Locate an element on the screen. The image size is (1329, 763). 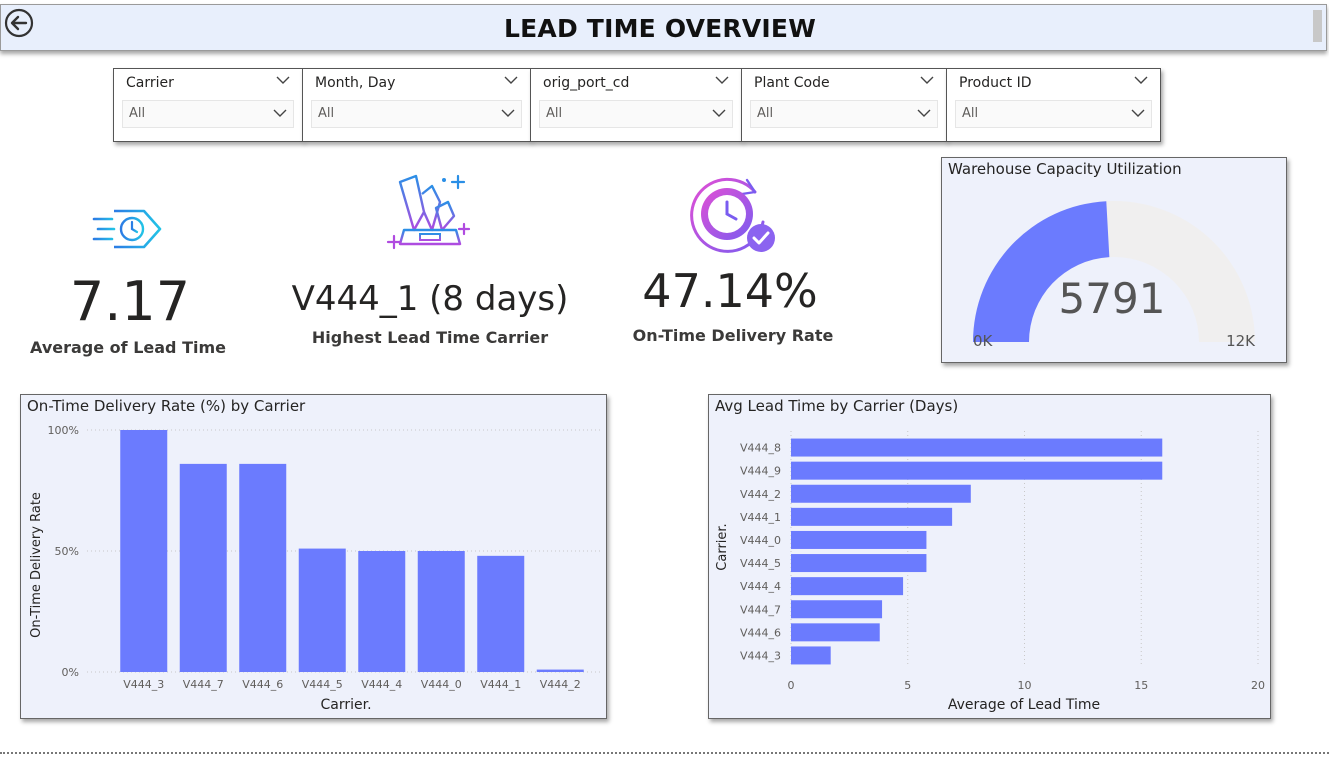
kpi-avg-lead-time-label: Average of Lead Time is located at coordinates (128, 347).